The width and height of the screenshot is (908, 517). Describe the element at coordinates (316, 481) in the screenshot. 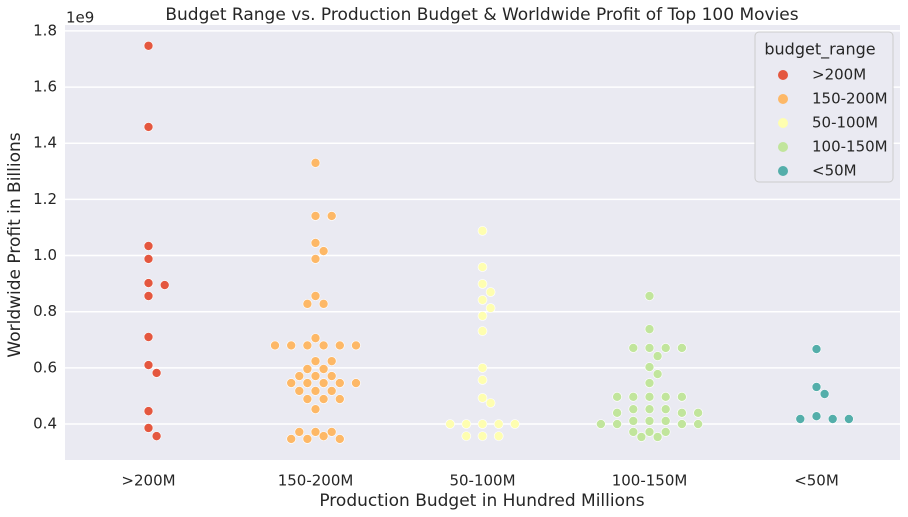

I see `x-tick-label: 150-200M` at that location.